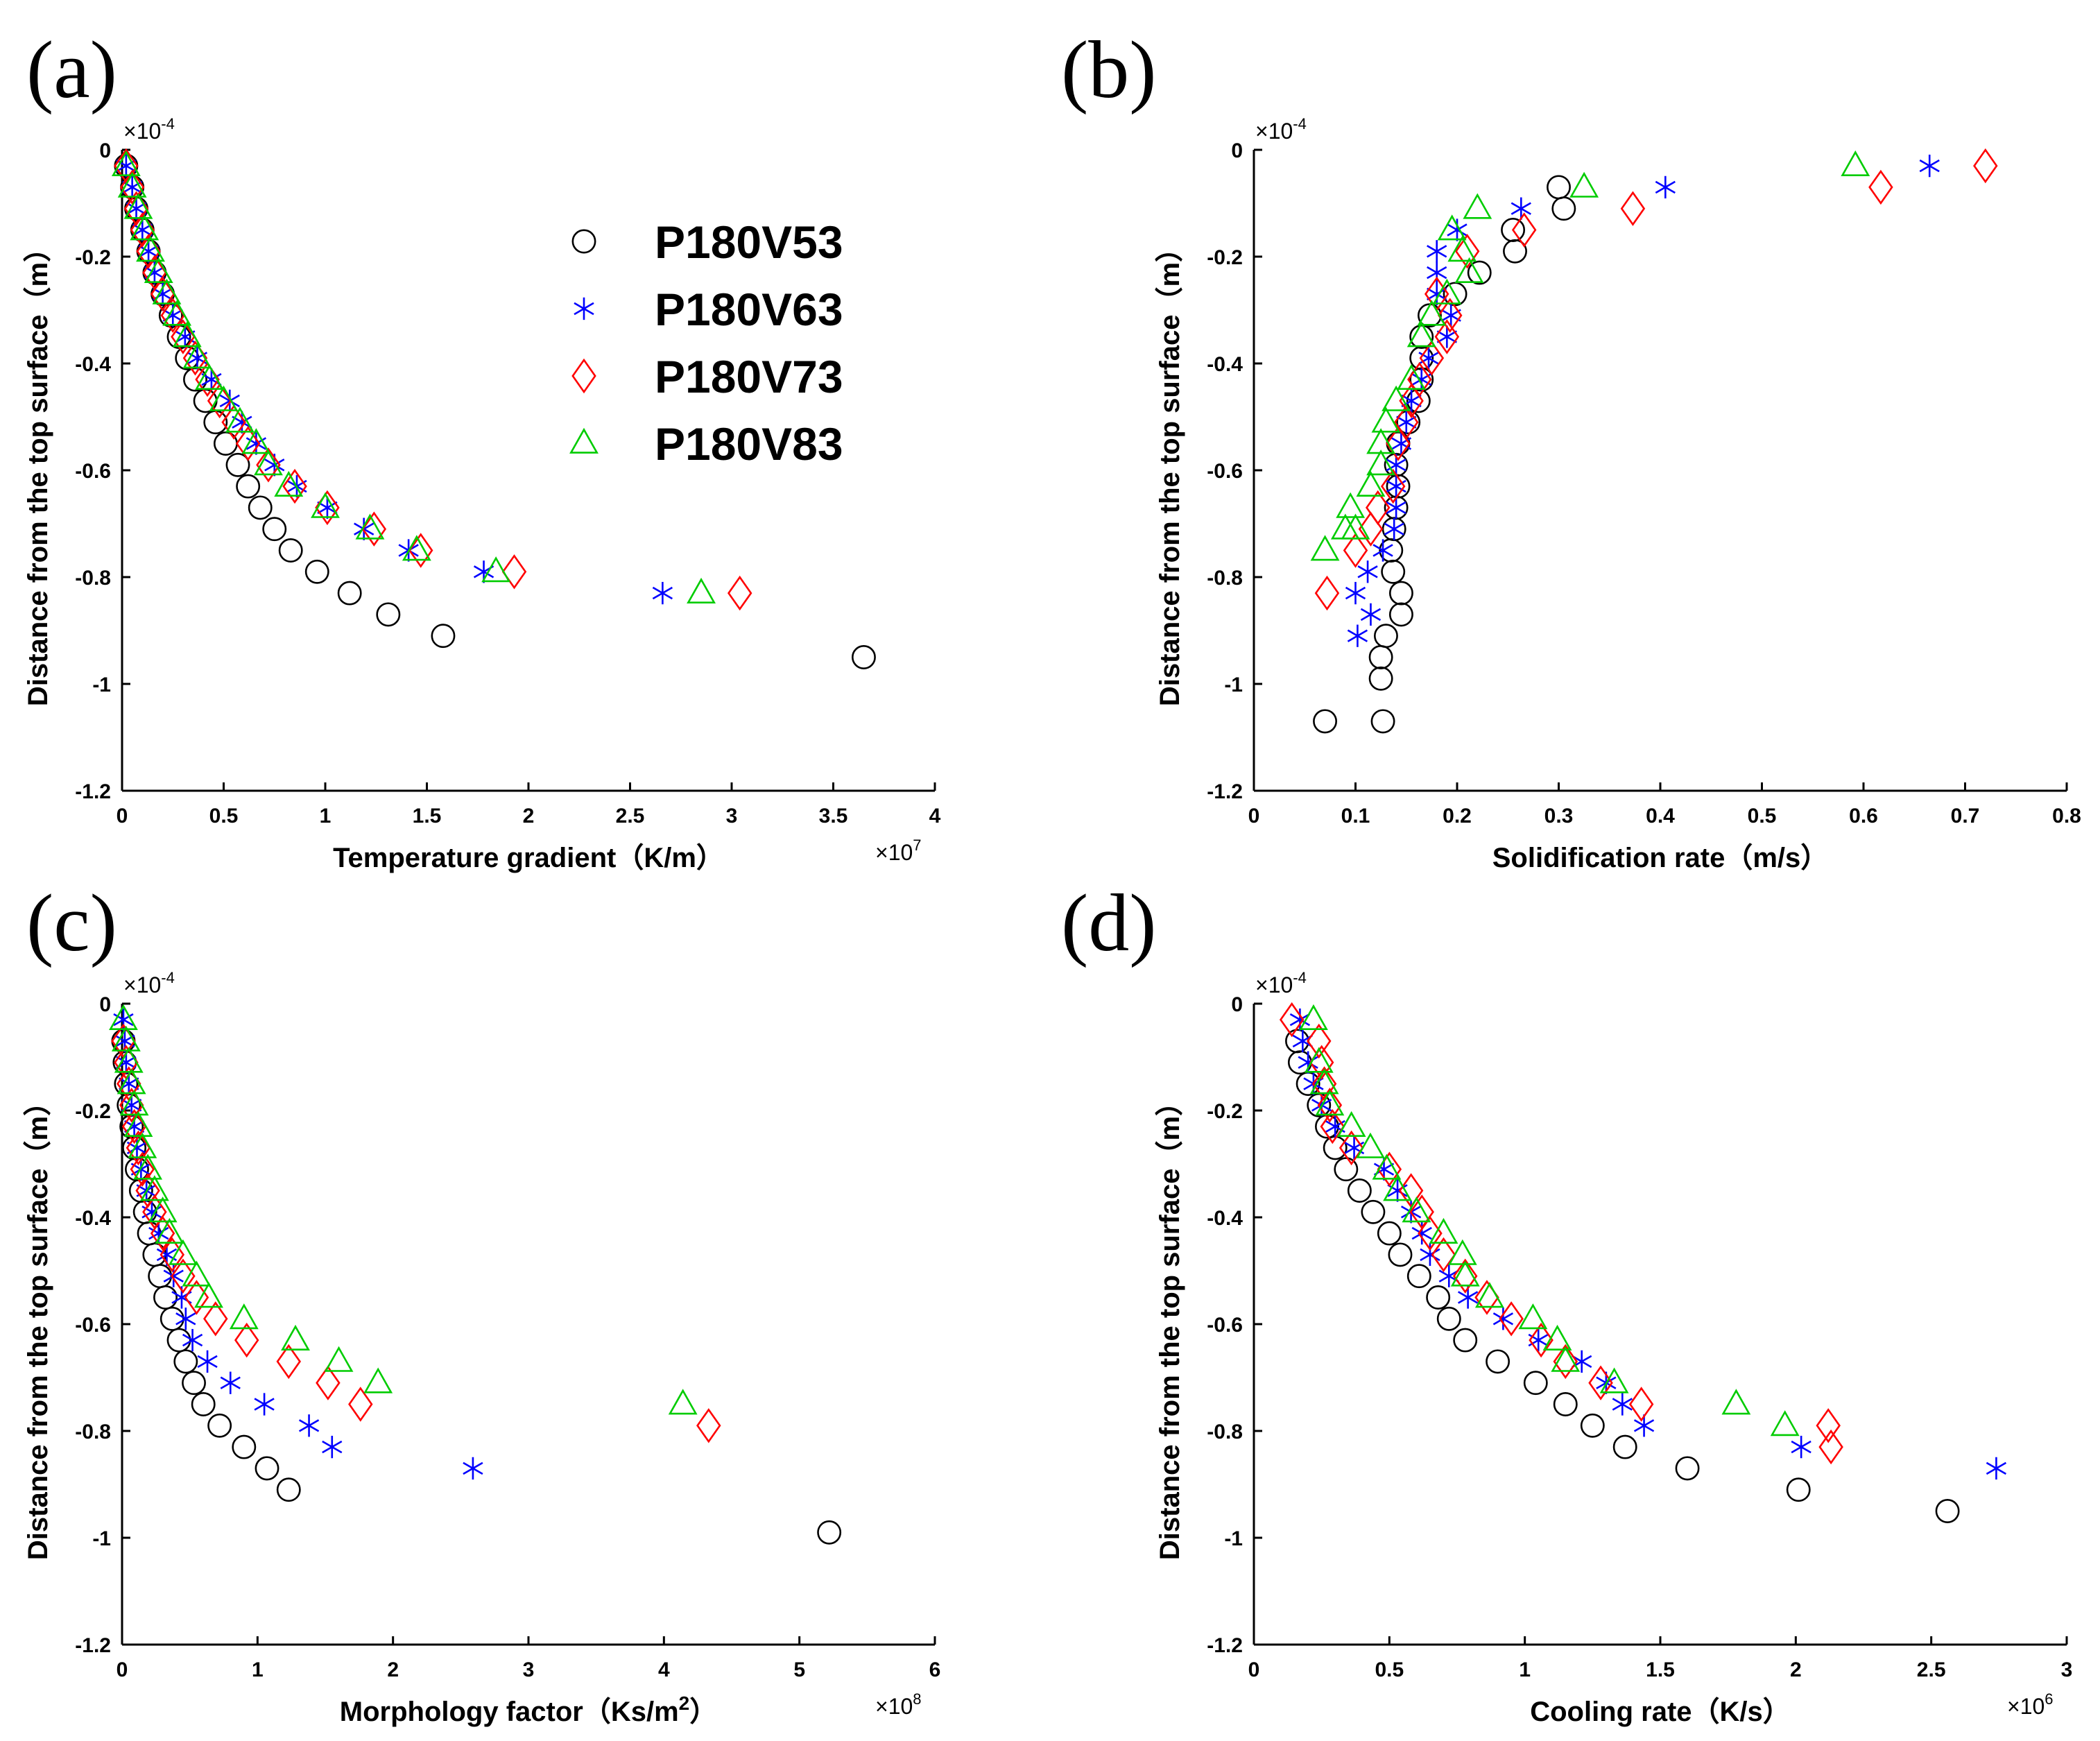  Describe the element at coordinates (749, 242) in the screenshot. I see `legend-entry-p180v53: P180V53` at that location.